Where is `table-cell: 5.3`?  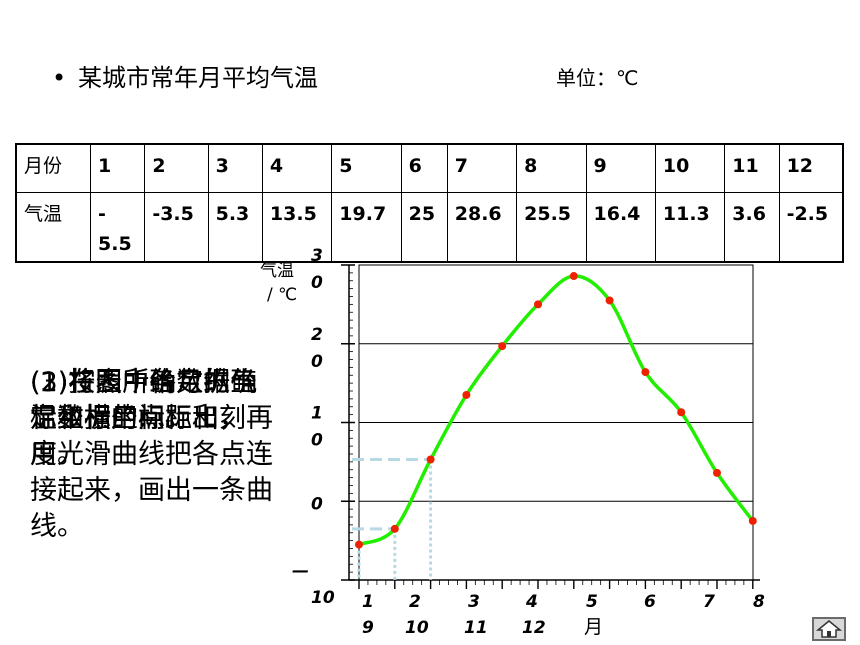
table-cell: 5.3 is located at coordinates (235, 227).